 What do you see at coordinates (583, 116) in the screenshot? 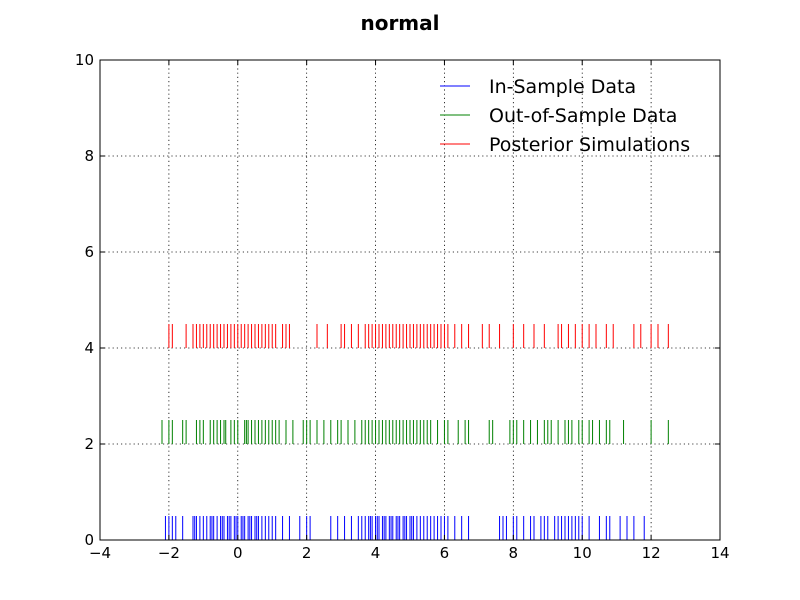
I see `legend-label: Out-of-Sample Data` at bounding box center [583, 116].